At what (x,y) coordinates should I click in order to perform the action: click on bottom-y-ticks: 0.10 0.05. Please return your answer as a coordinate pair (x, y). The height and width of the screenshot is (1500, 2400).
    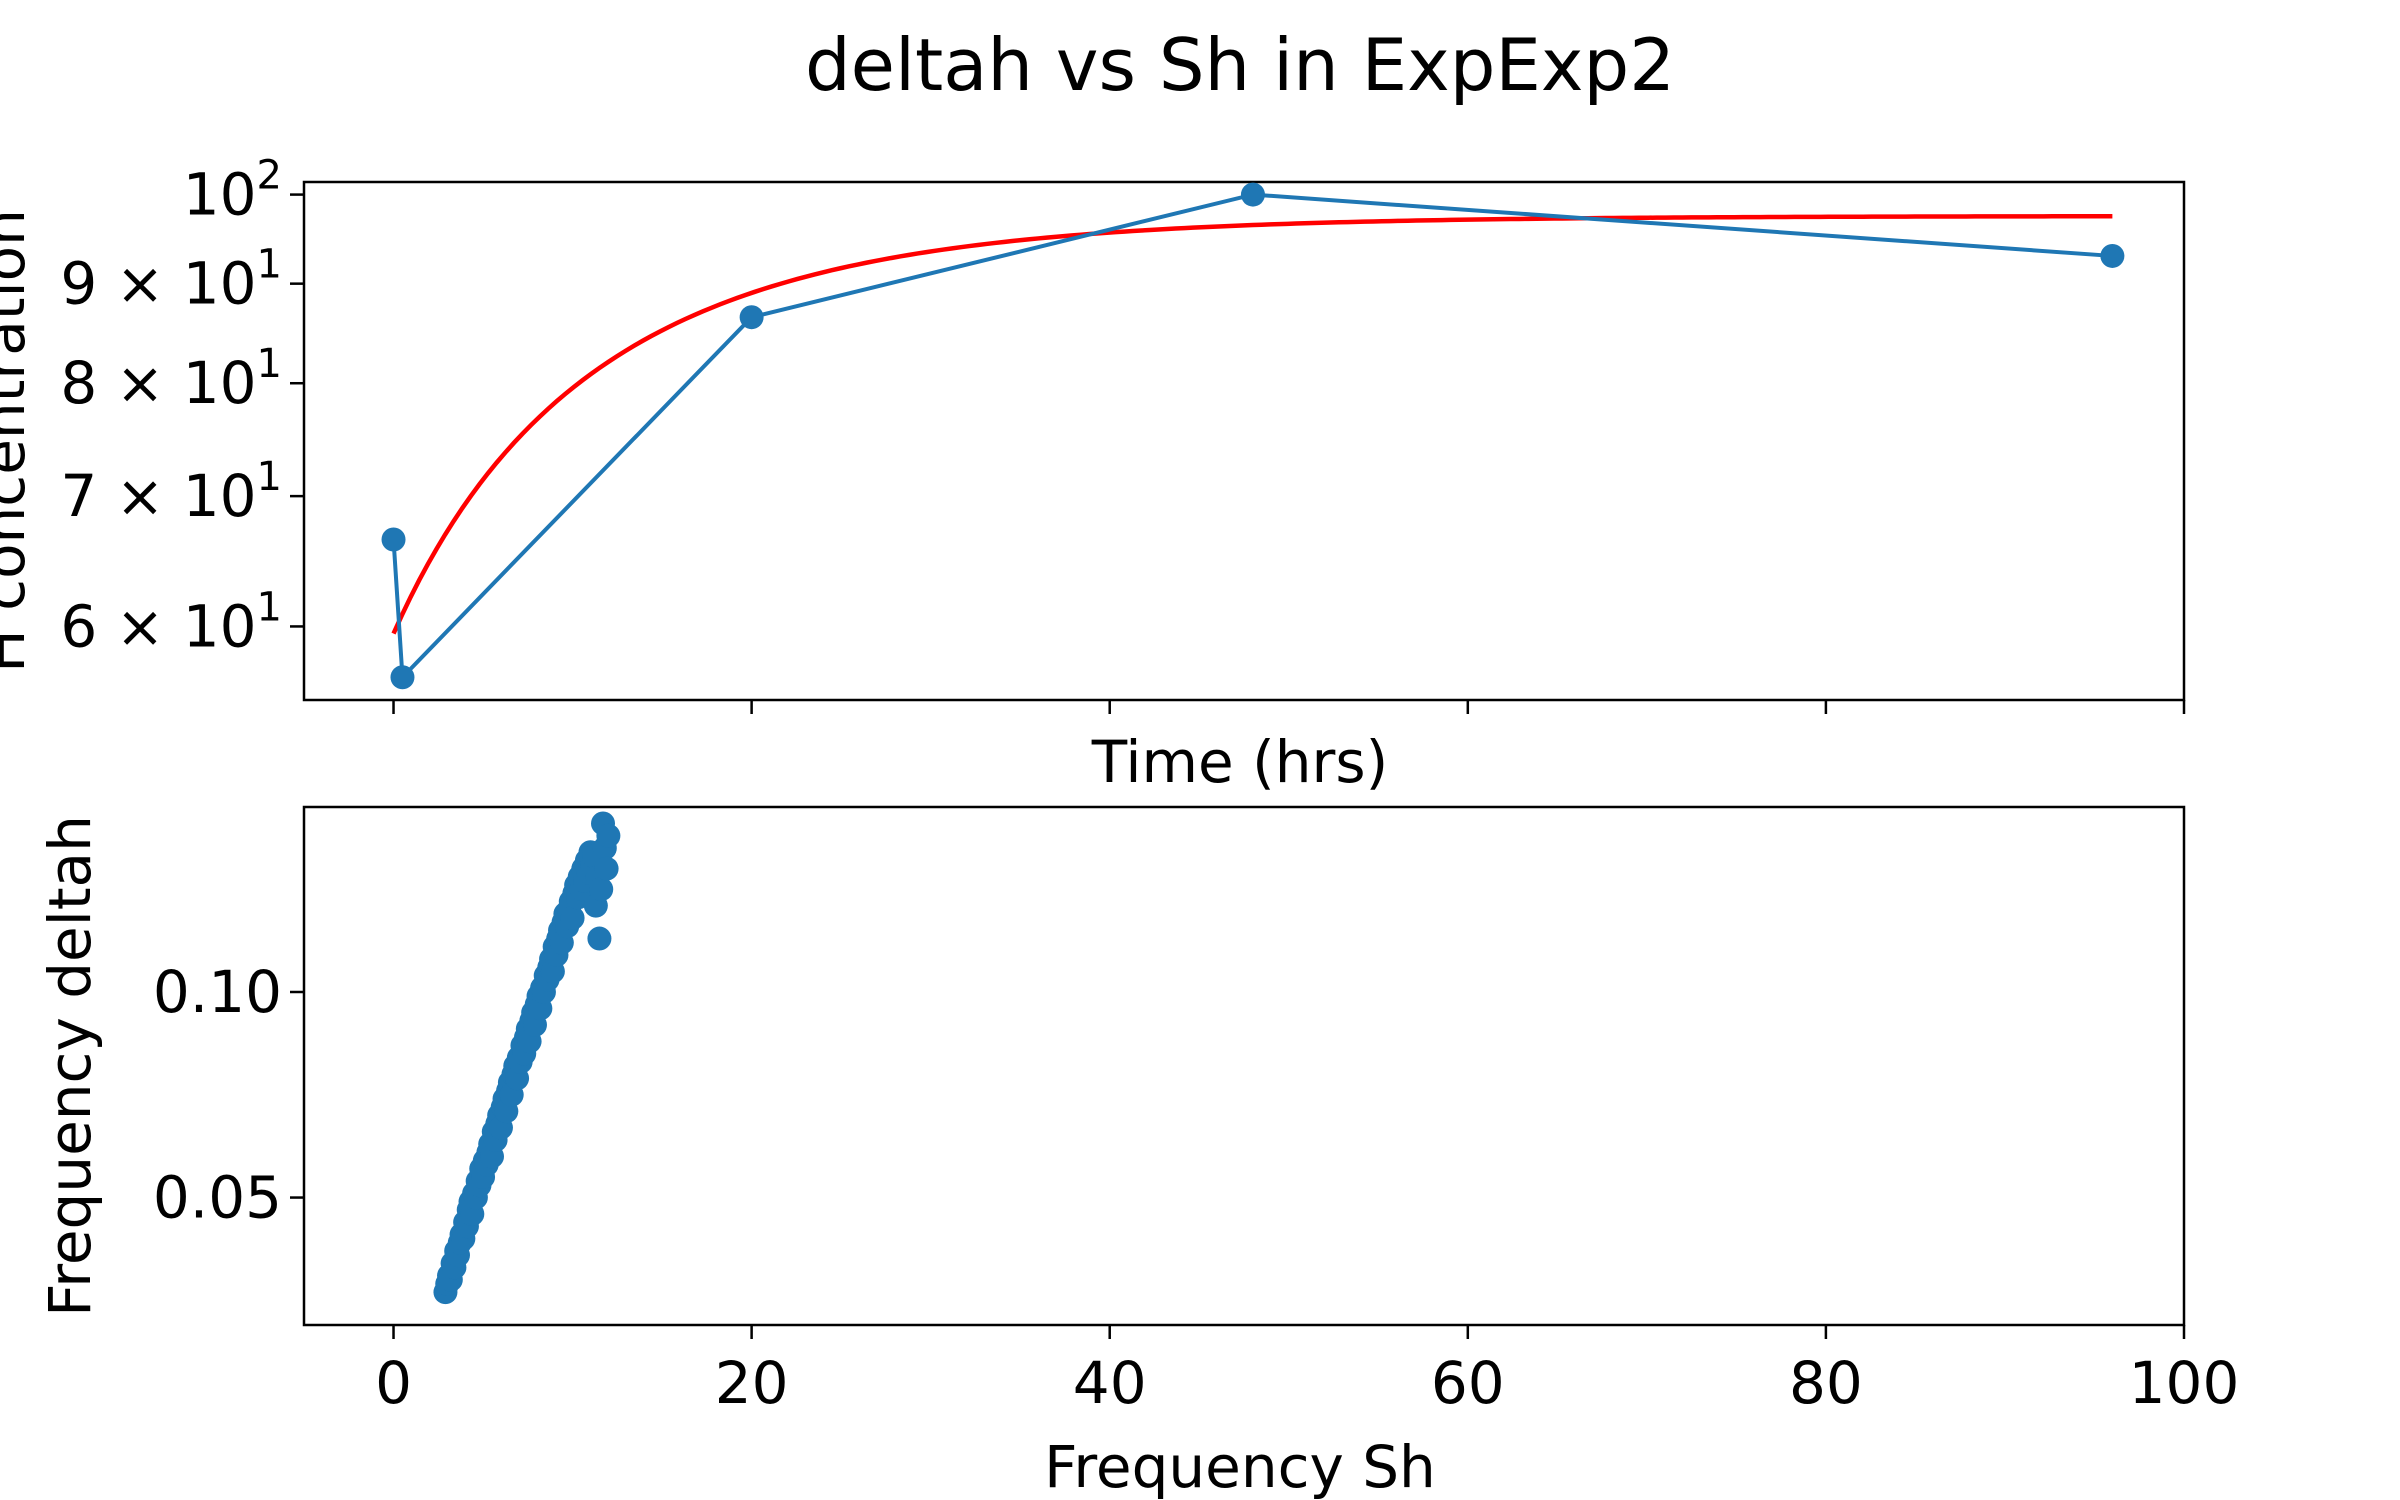
    Looking at the image, I should click on (228, 1095).